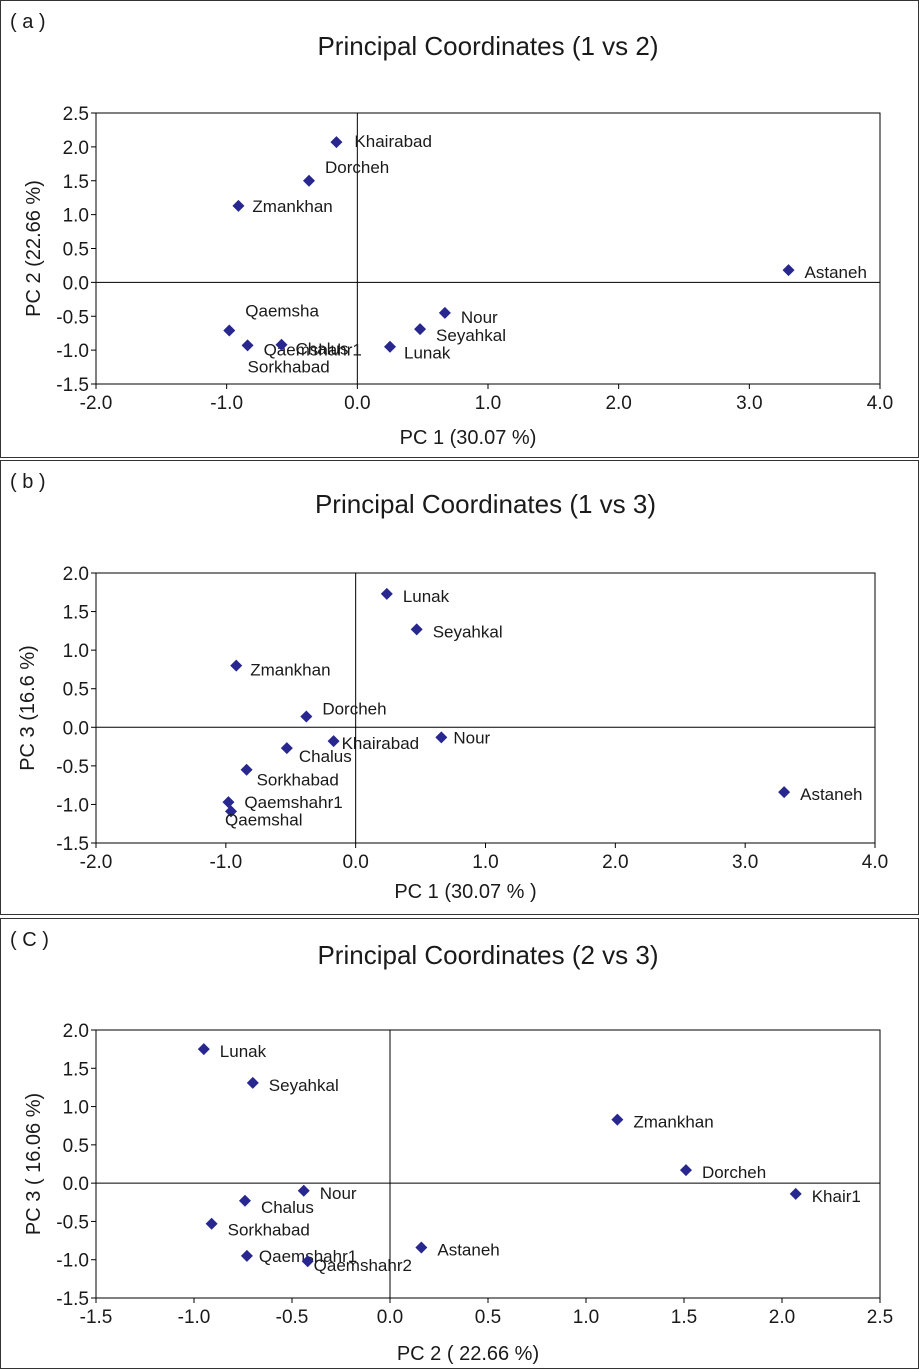 The image size is (919, 1369). Describe the element at coordinates (485, 504) in the screenshot. I see `chart-title: Principal Coordinates (1 vs 3)` at that location.